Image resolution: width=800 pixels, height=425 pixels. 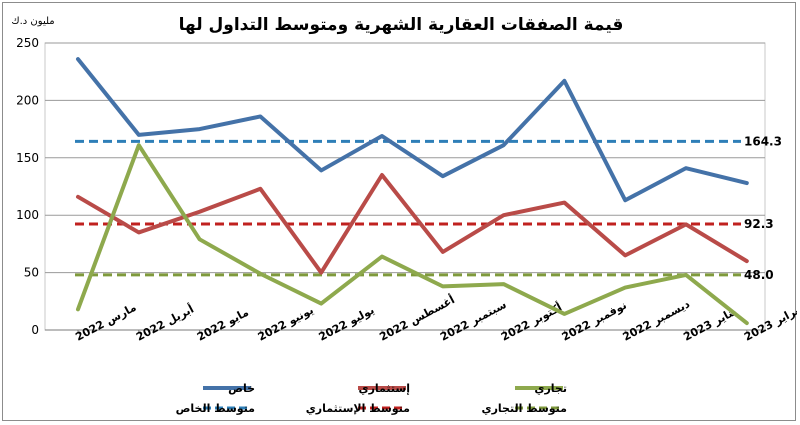 What do you see at coordinates (31, 273) in the screenshot?
I see `y-tick-label: 50` at bounding box center [31, 273].